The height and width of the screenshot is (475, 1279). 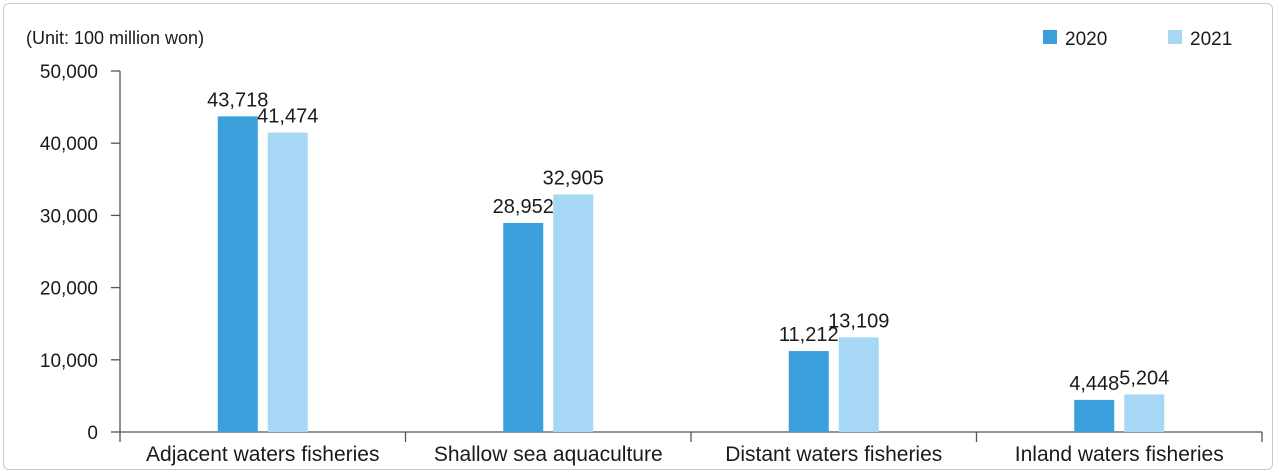 I want to click on legend-swatch-2020, so click(x=1050, y=37).